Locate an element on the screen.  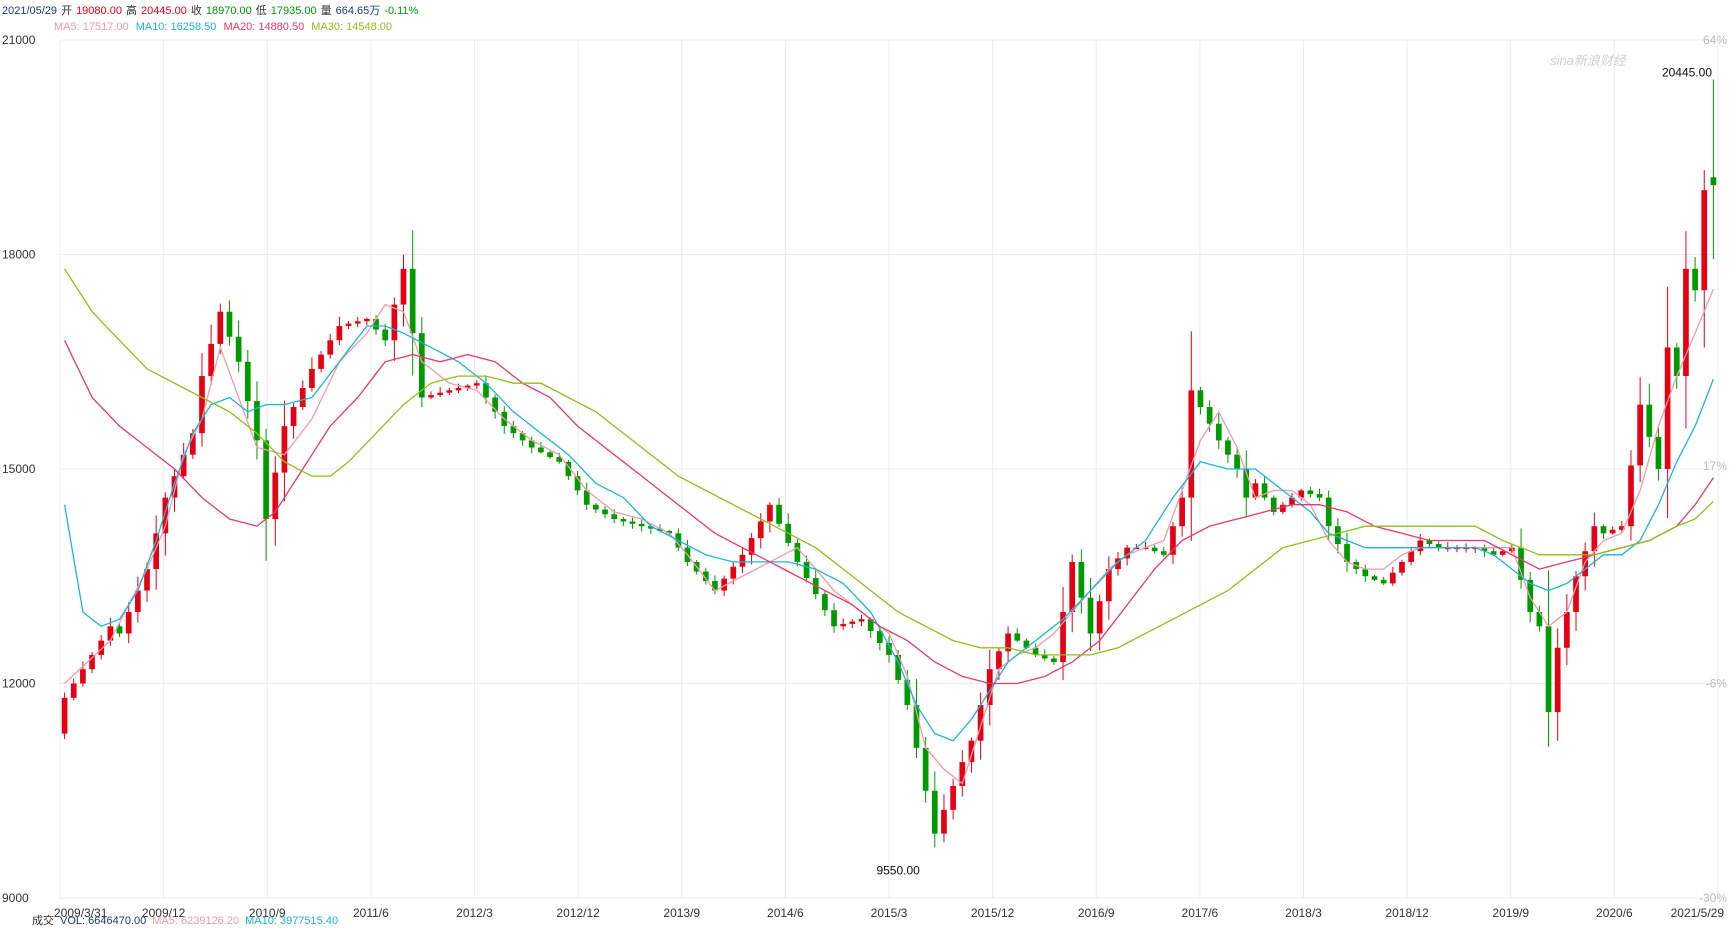
sina-watermark: sina新浪财经 is located at coordinates (1589, 60).